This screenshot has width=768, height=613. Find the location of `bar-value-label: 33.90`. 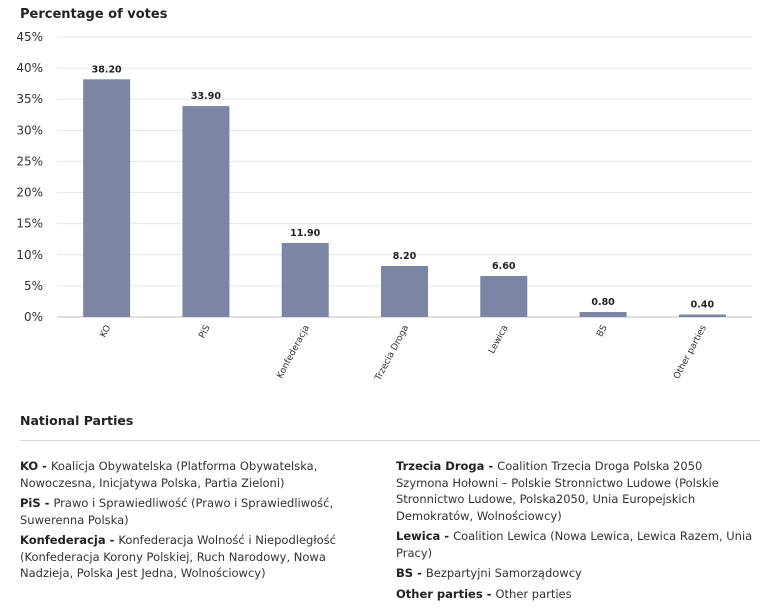

bar-value-label: 33.90 is located at coordinates (206, 96).